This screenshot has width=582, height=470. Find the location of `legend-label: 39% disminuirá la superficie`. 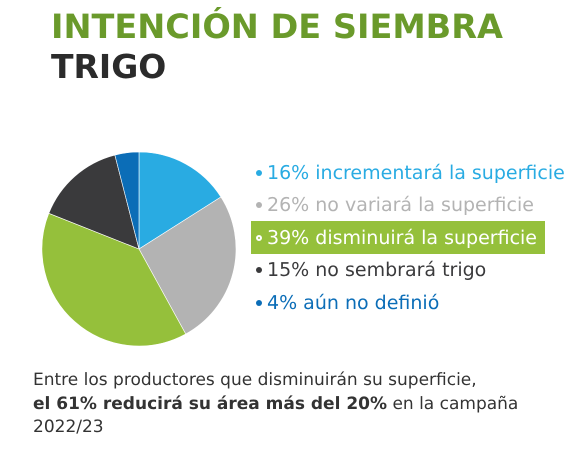

legend-label: 39% disminuirá la superficie is located at coordinates (402, 237).